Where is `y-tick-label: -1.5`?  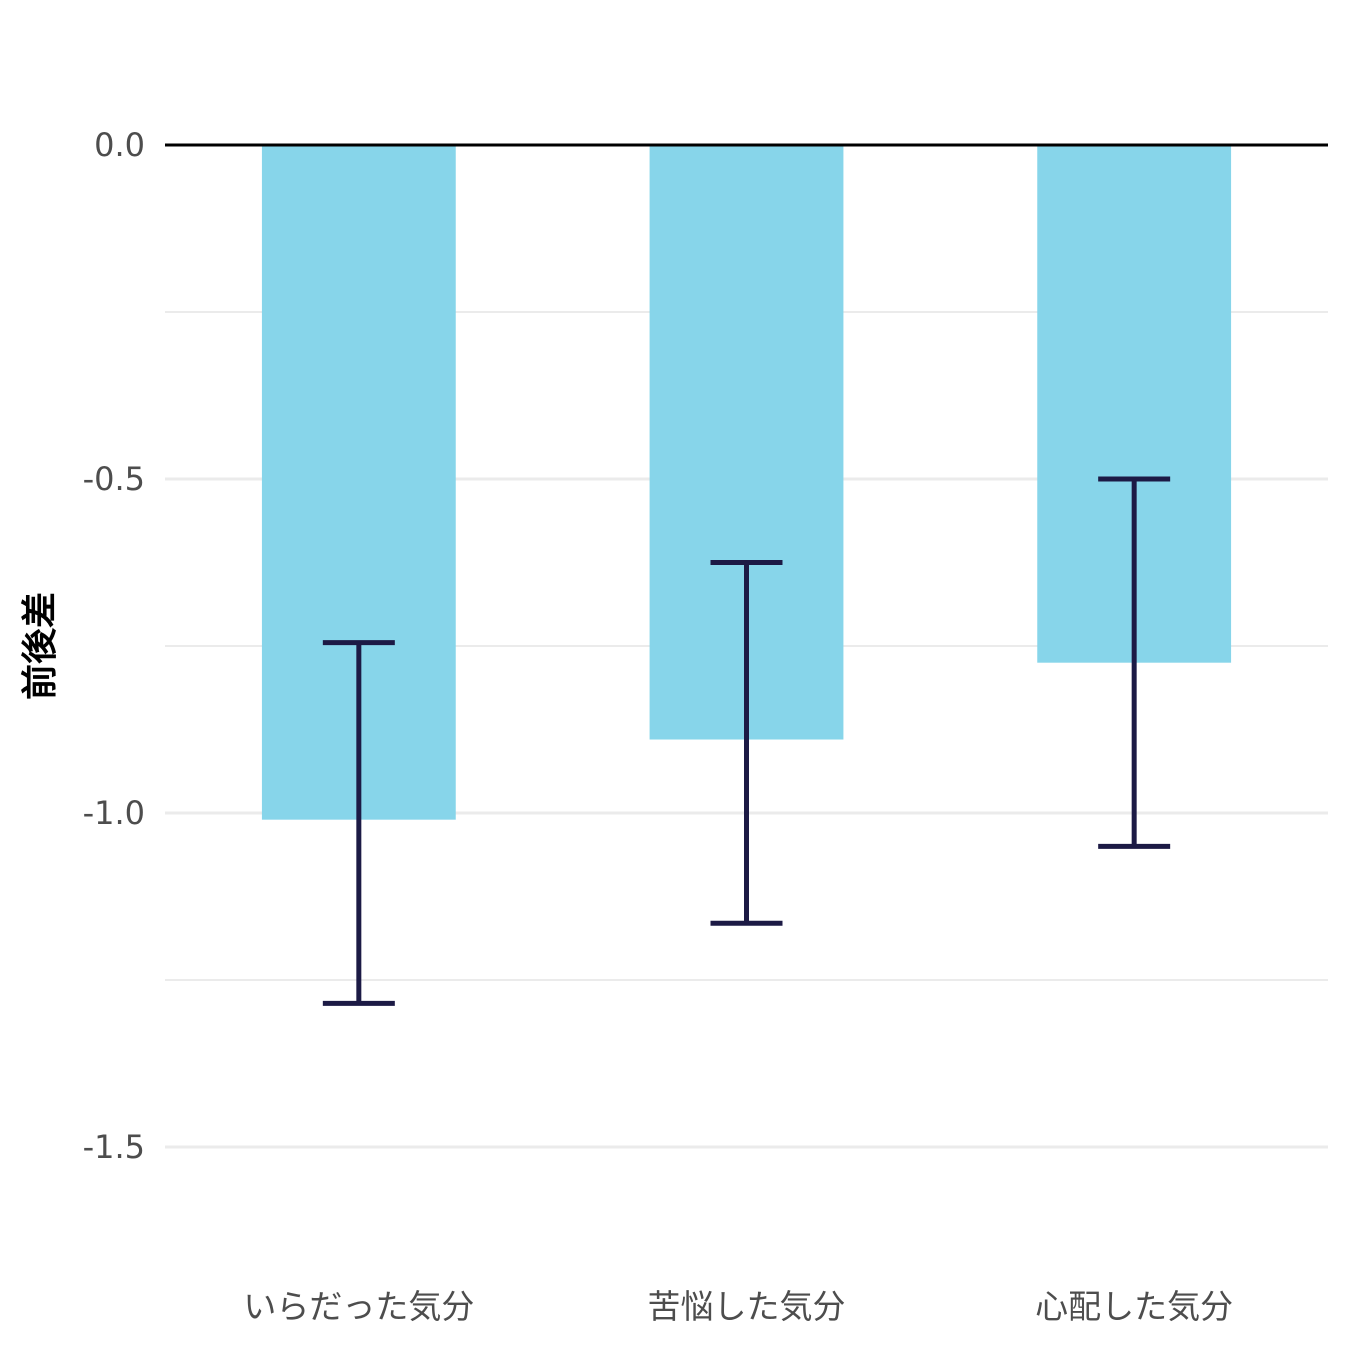
y-tick-label: -1.5 is located at coordinates (114, 1147).